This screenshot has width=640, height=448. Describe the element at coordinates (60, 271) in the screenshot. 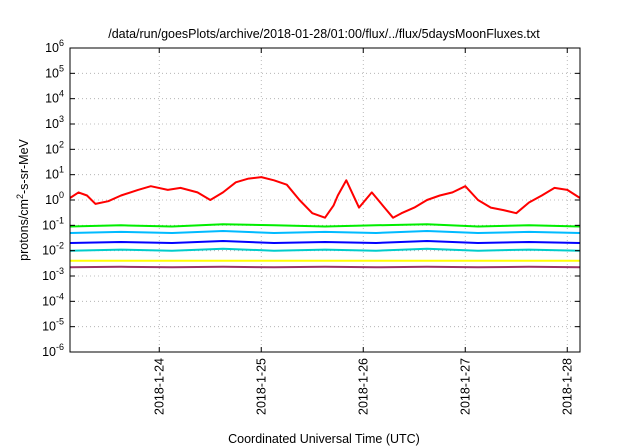

I see `y-tick-exponent: -3` at that location.